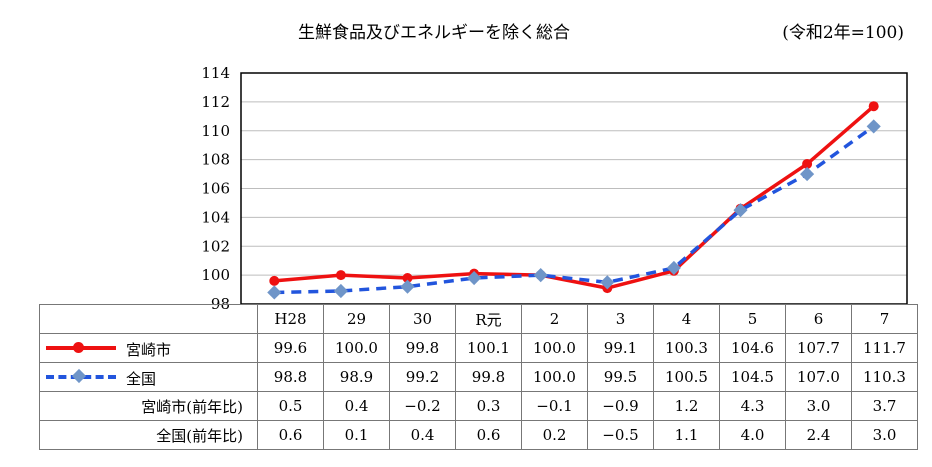 Image resolution: width=932 pixels, height=467 pixels. Describe the element at coordinates (78, 347) in the screenshot. I see `legend-circle-marker` at that location.